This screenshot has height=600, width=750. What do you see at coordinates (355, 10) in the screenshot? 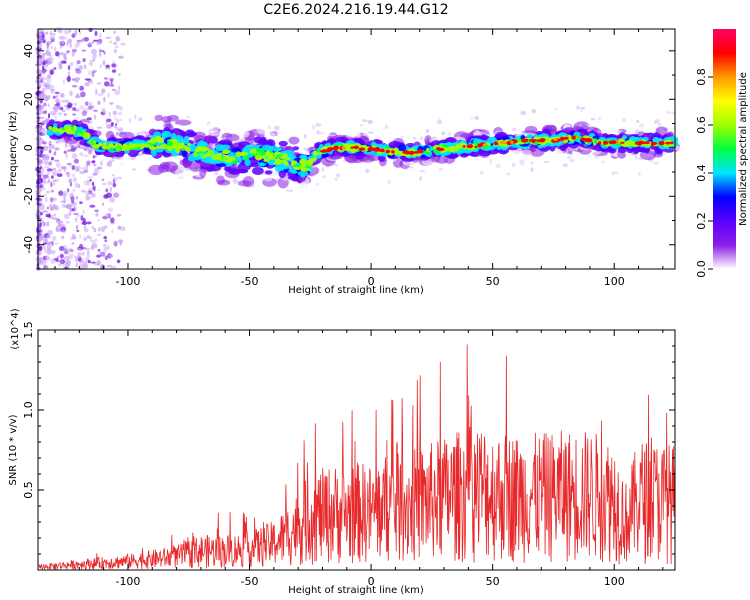
I see `chart-title: C2E6.2024.216.19.44.G12` at bounding box center [355, 10].